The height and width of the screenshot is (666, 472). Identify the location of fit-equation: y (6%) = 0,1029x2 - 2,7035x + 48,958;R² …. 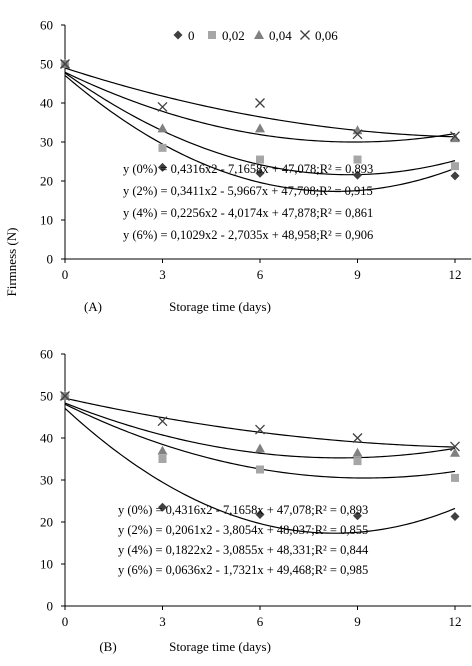
(248, 235).